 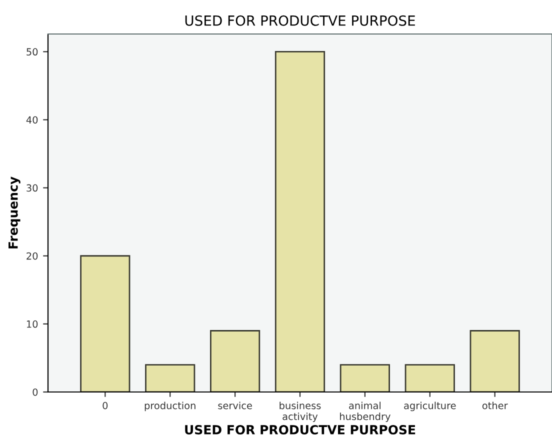 What do you see at coordinates (365, 412) in the screenshot?
I see `x-tick-label: animal husbendry` at bounding box center [365, 412].